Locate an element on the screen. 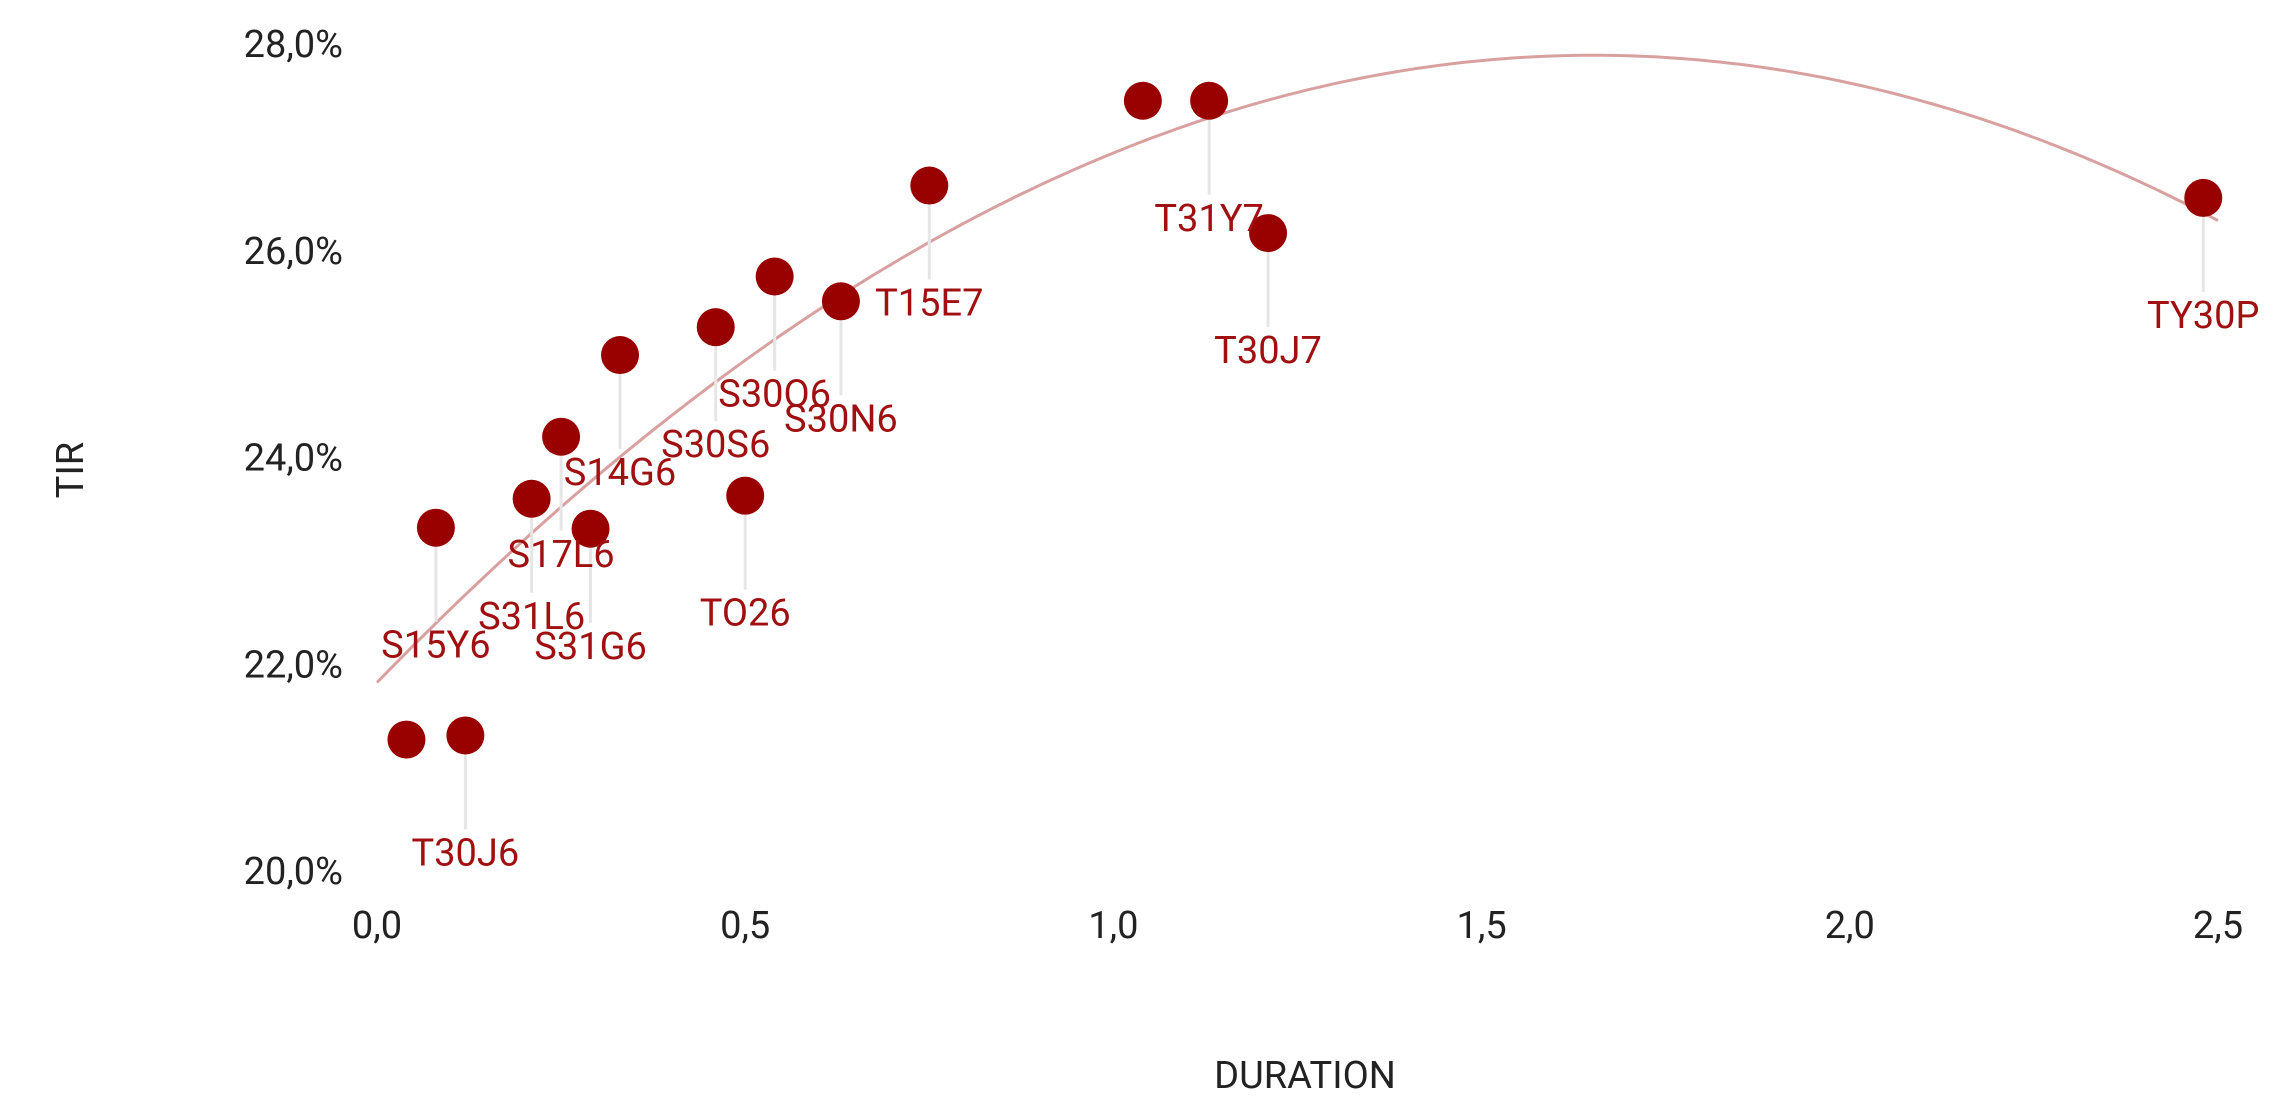 The image size is (2279, 1109). point-label: S14G6 is located at coordinates (620, 473).